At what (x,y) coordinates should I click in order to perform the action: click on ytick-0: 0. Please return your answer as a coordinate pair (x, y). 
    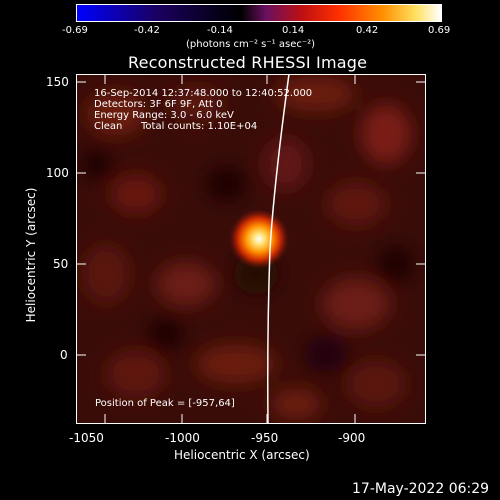
    Looking at the image, I should click on (64, 355).